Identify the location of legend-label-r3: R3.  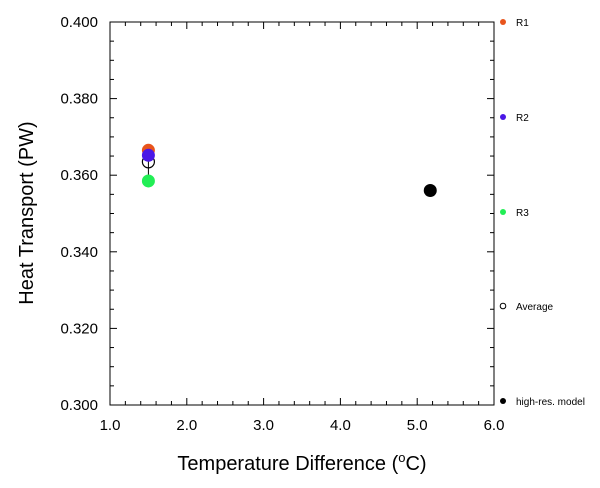
(522, 213).